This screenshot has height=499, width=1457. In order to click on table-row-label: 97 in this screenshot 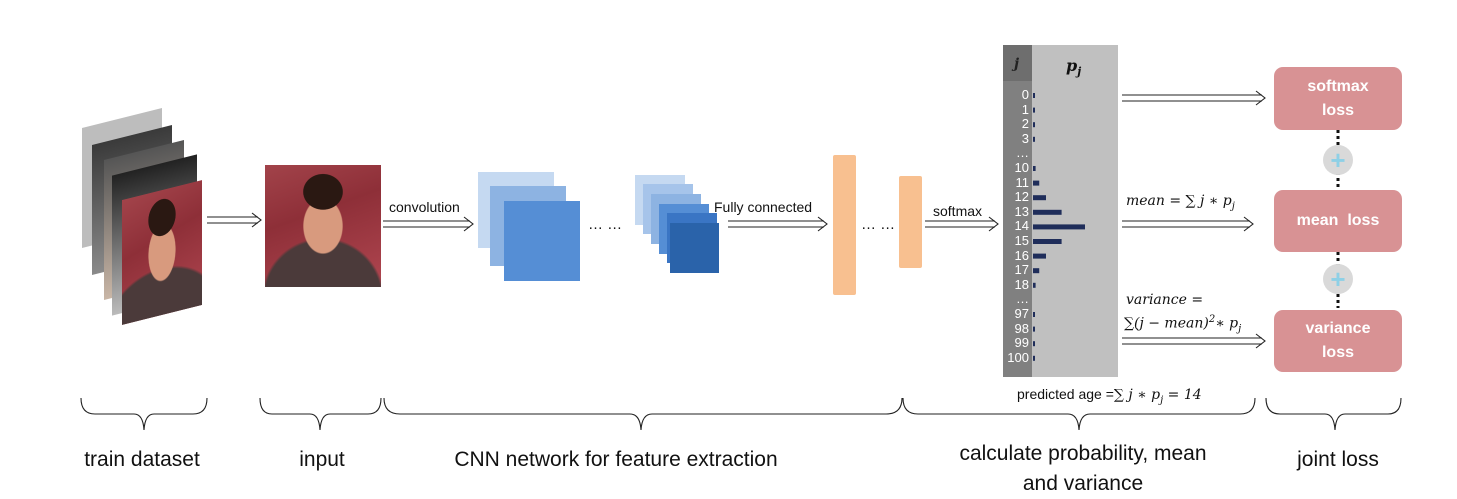, I will do `click(1021, 313)`.